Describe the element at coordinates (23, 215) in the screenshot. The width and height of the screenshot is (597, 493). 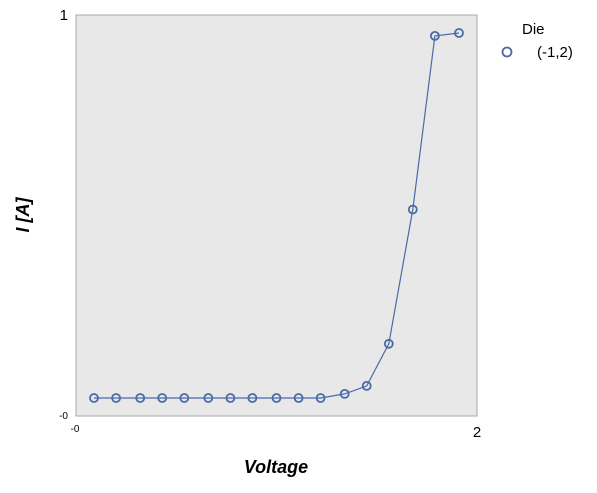
I see `y-axis-title: I [A]` at that location.